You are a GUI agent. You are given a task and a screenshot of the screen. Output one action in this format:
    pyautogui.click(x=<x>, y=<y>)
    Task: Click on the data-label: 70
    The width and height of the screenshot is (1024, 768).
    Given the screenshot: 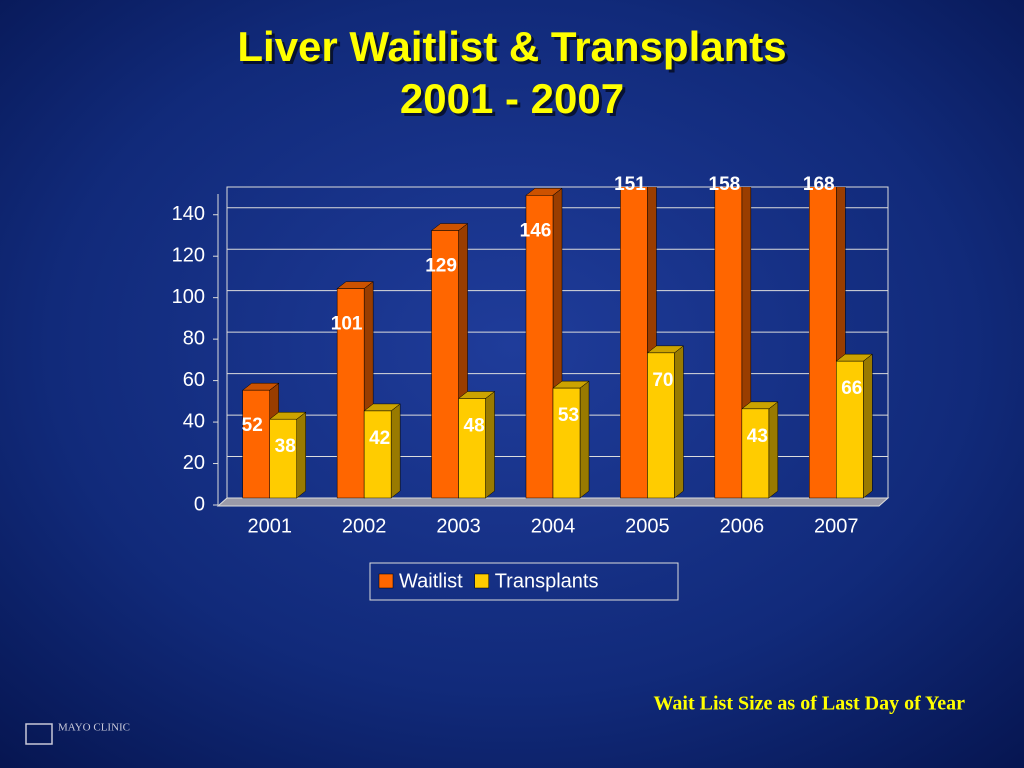 What is the action you would take?
    pyautogui.click(x=662, y=380)
    